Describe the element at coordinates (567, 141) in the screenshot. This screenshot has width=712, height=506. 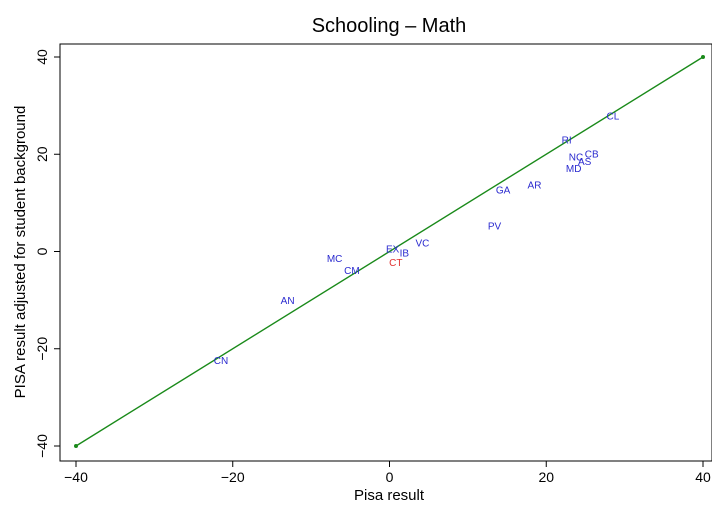
I see `point-label-ri: RI` at that location.